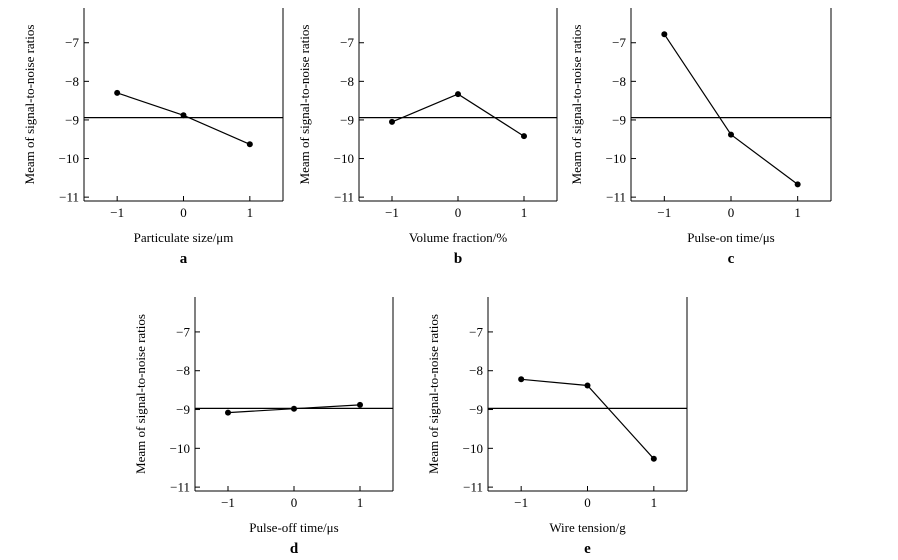 The width and height of the screenshot is (898, 560). I want to click on x-axis-title: Particulate size/μm, so click(184, 237).